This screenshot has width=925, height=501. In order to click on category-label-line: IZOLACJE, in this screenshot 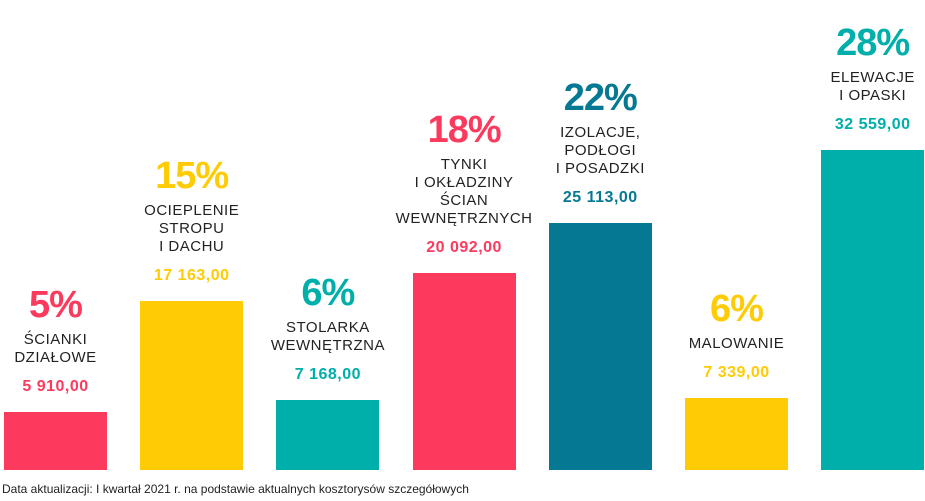, I will do `click(600, 132)`.